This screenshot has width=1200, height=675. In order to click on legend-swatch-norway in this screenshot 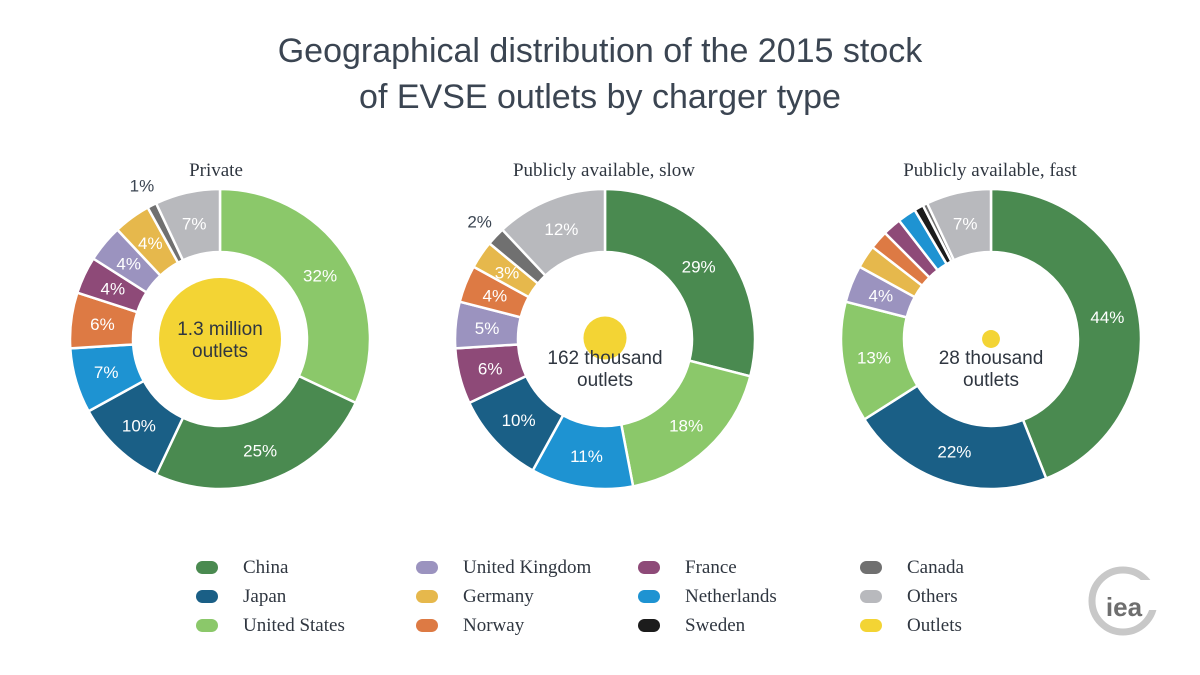, I will do `click(427, 625)`.